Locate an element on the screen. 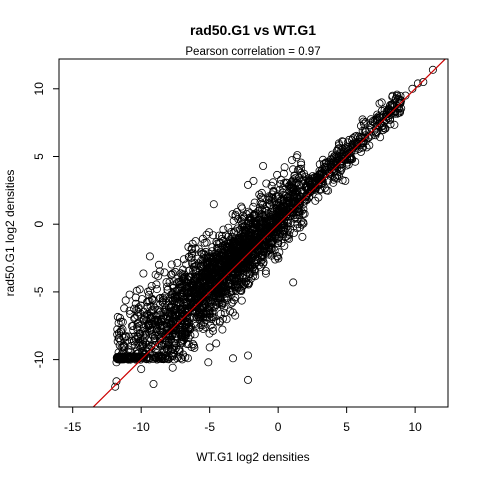  x-tick-label: -5 is located at coordinates (209, 427).